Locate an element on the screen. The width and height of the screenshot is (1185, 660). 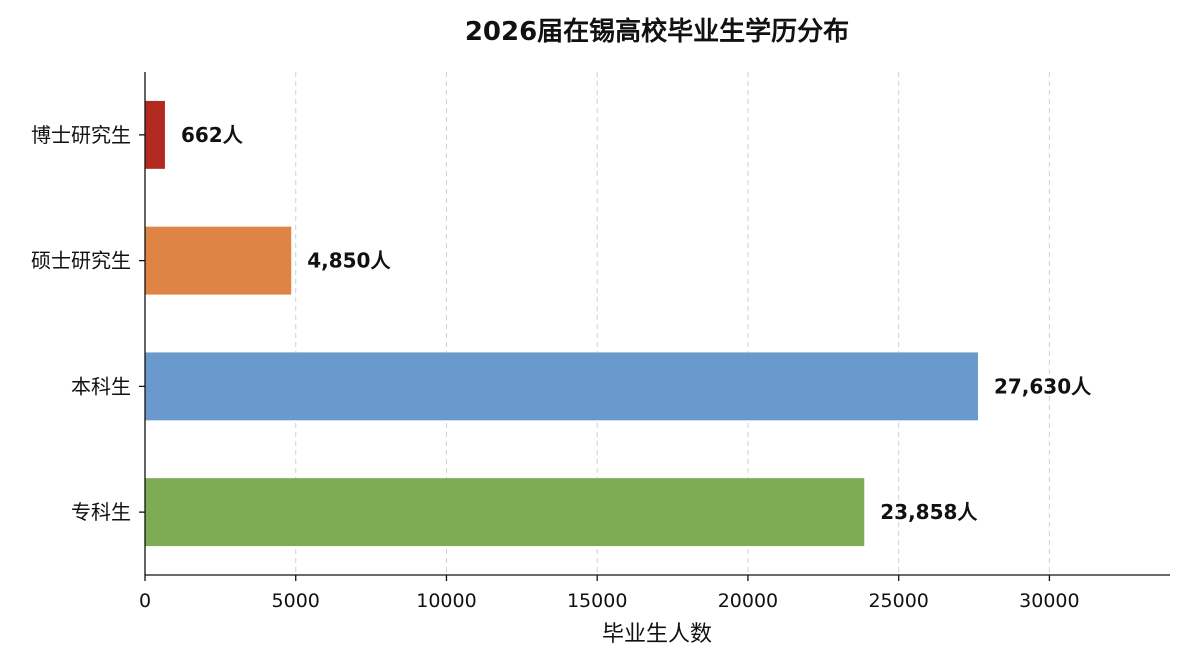
category-label: 硕士研究生 is located at coordinates (81, 261).